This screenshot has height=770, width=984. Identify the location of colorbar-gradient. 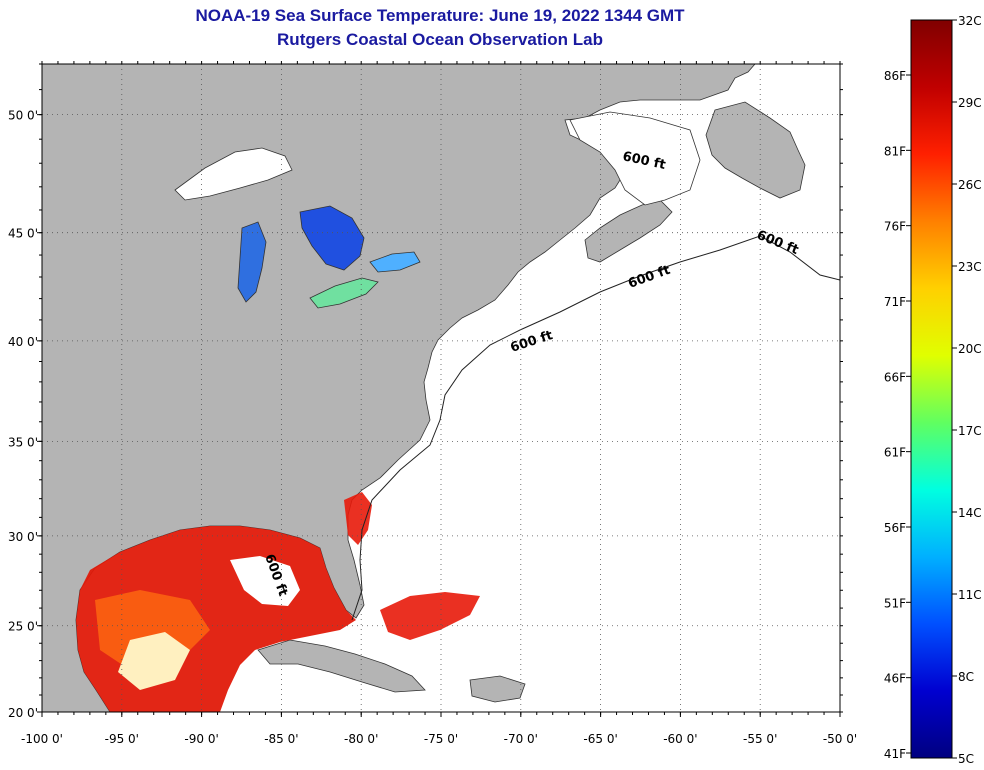
(931, 389).